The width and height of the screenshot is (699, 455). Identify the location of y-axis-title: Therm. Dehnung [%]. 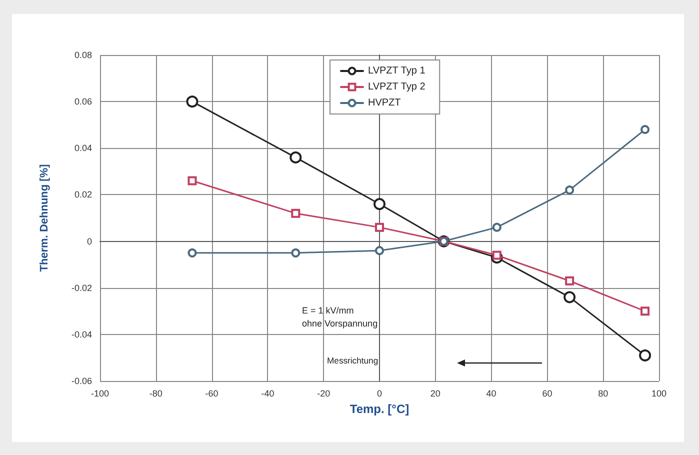
(44, 218).